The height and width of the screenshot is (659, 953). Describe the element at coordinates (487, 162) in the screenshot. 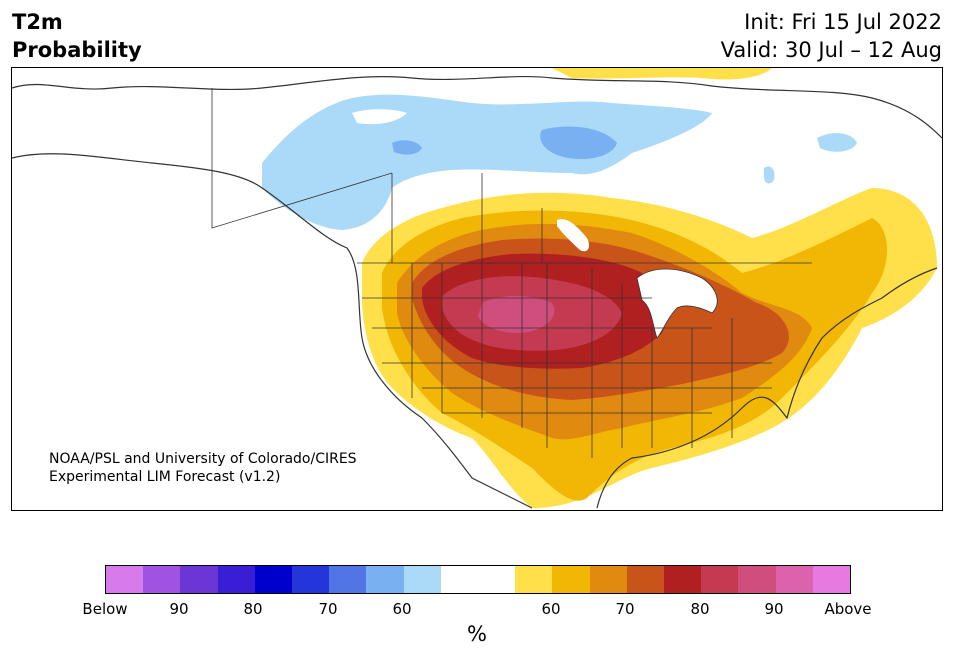

I see `below-60-region` at that location.